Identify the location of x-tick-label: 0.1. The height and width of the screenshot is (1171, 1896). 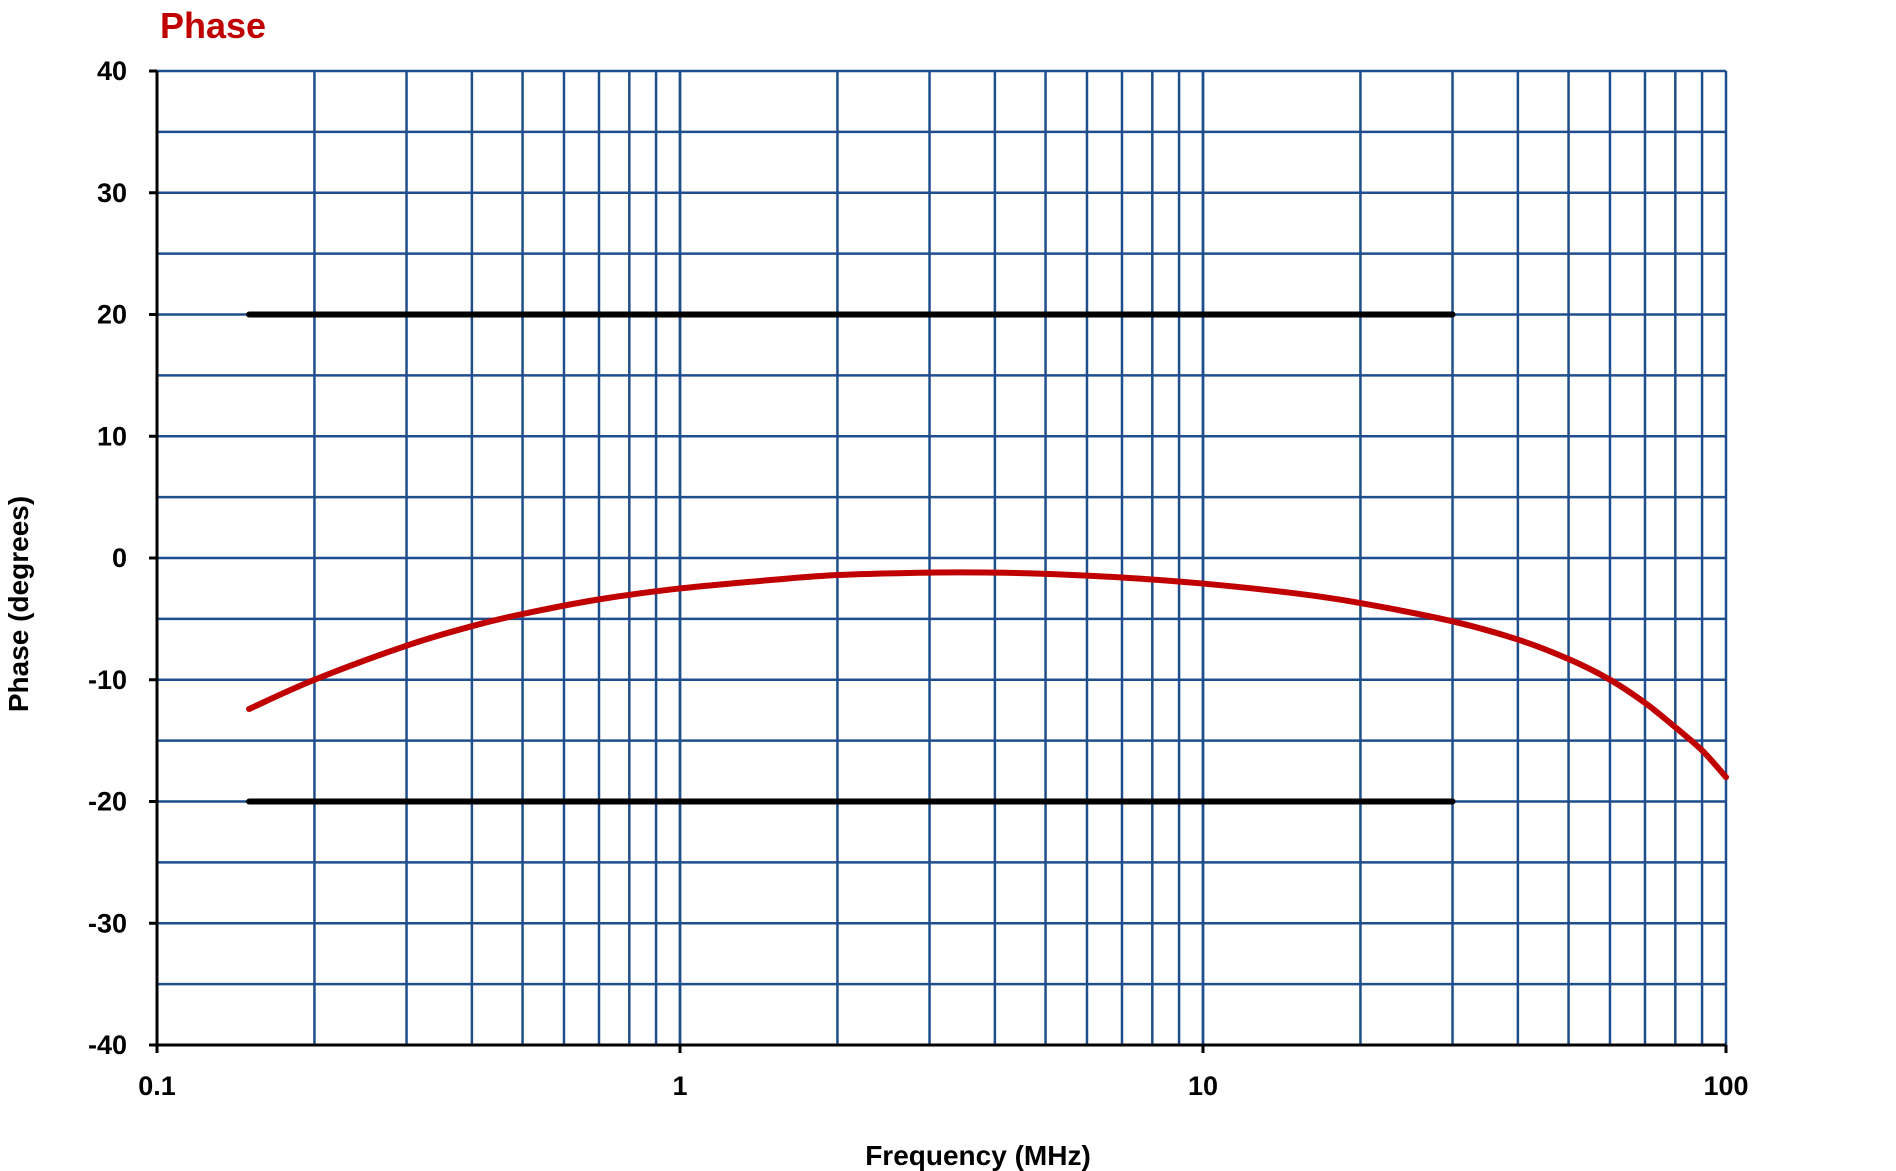
(157, 1086).